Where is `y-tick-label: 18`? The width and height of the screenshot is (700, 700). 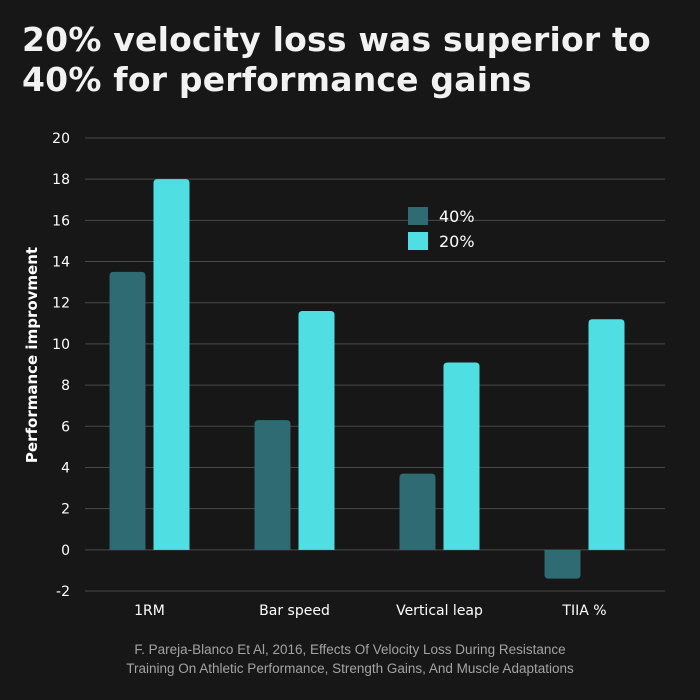 y-tick-label: 18 is located at coordinates (61, 180).